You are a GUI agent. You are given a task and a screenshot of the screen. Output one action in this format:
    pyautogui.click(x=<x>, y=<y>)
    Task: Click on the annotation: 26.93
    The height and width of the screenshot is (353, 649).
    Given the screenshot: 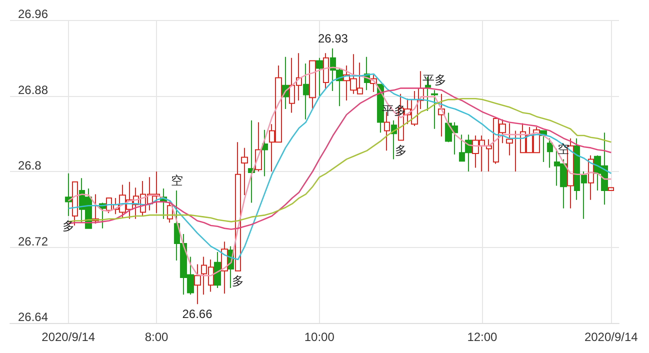 What is the action you would take?
    pyautogui.click(x=333, y=38)
    